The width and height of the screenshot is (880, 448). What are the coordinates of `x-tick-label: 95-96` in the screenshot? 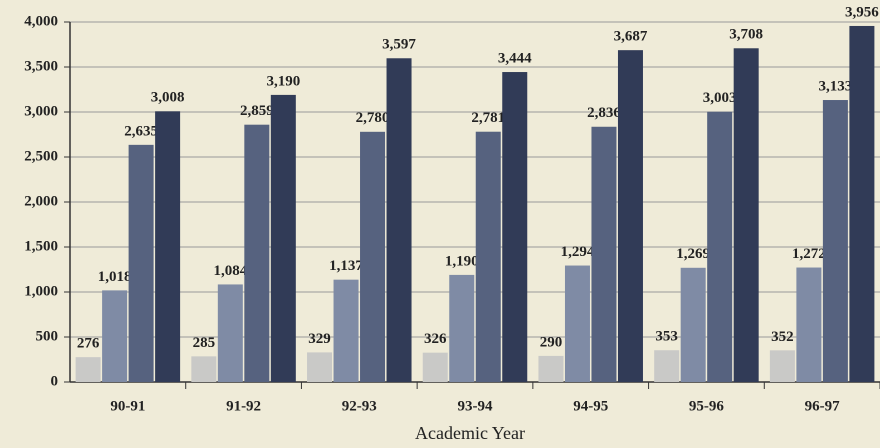 It's located at (706, 406).